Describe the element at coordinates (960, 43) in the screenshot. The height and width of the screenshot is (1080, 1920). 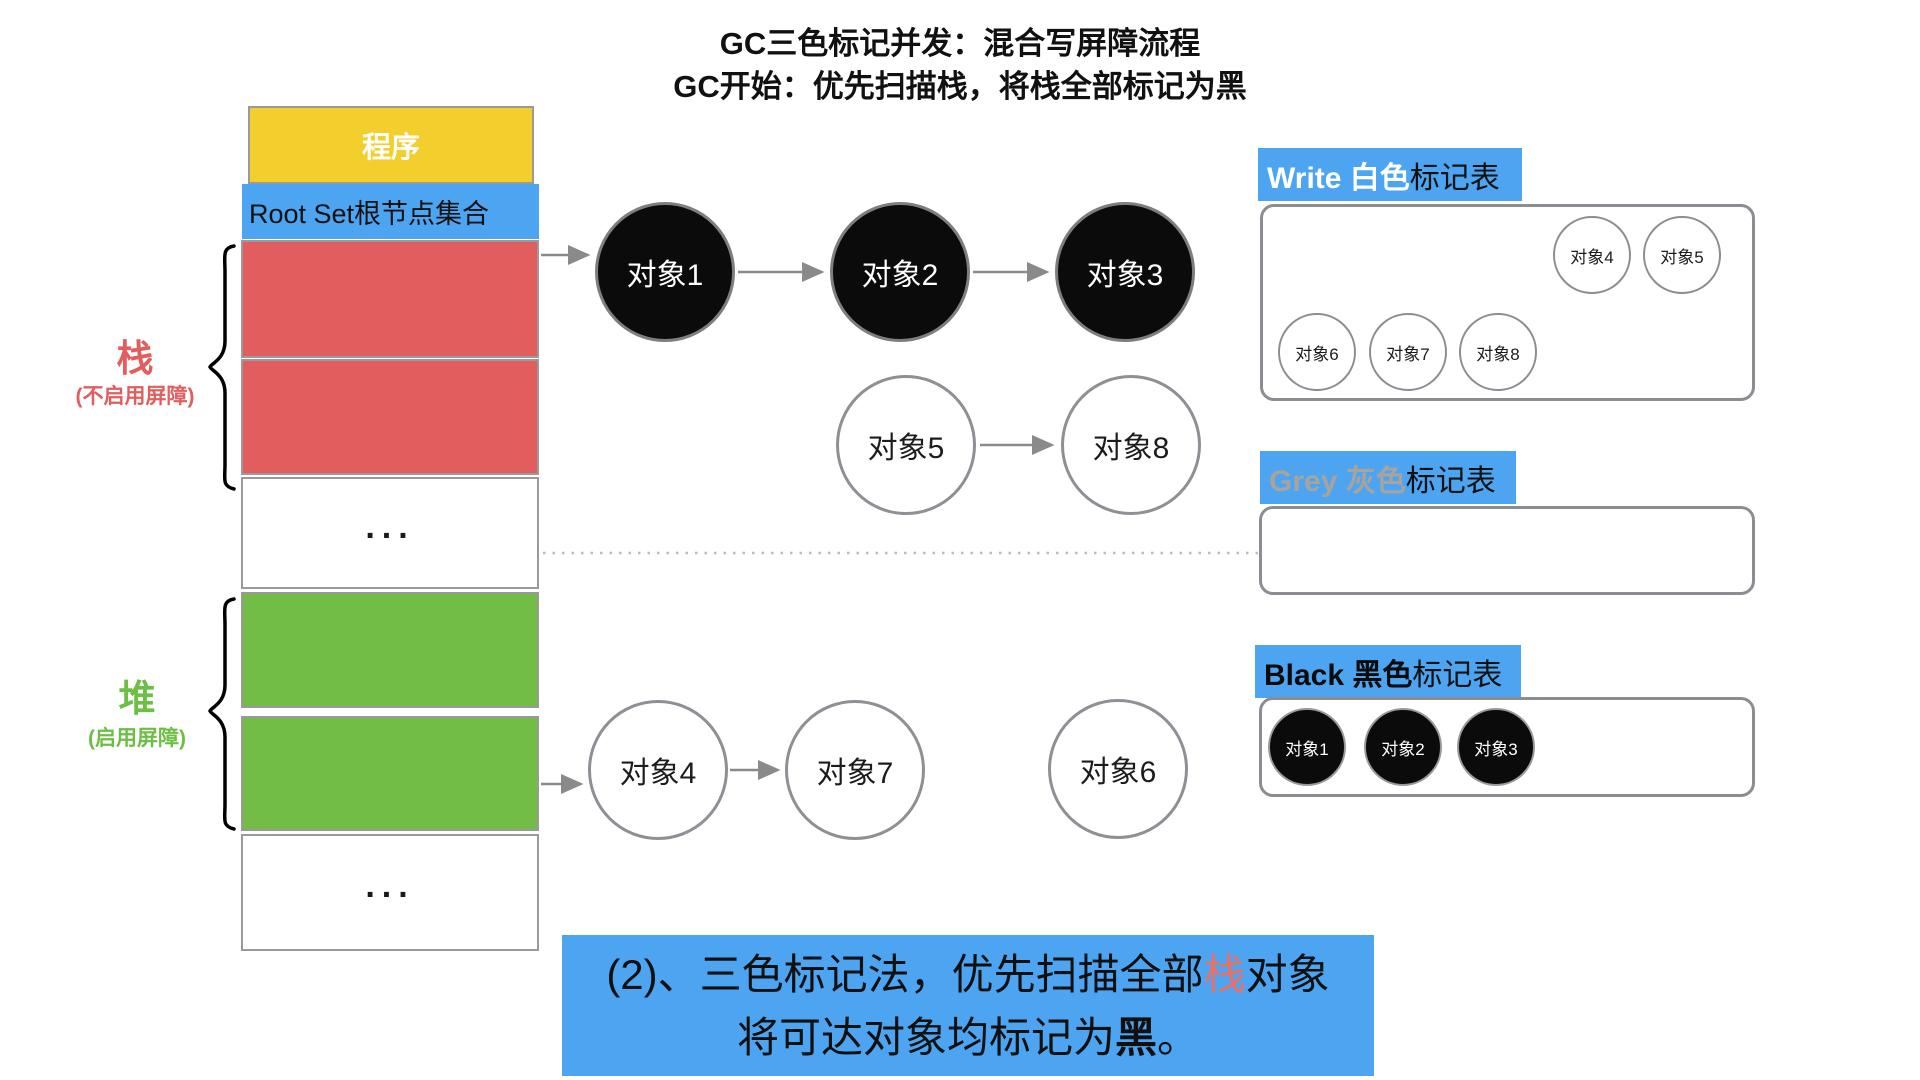
I see `title-line1: GC三色标记并发：混合写屏障流程` at that location.